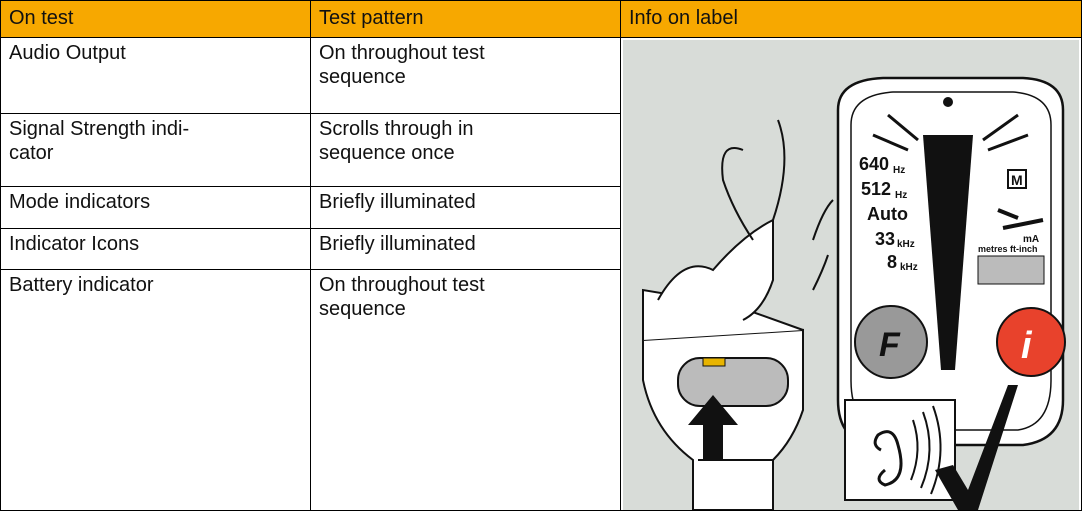 This screenshot has width=1082, height=512. Describe the element at coordinates (465, 150) in the screenshot. I see `pattern-cell: Scrolls through in sequence once` at that location.